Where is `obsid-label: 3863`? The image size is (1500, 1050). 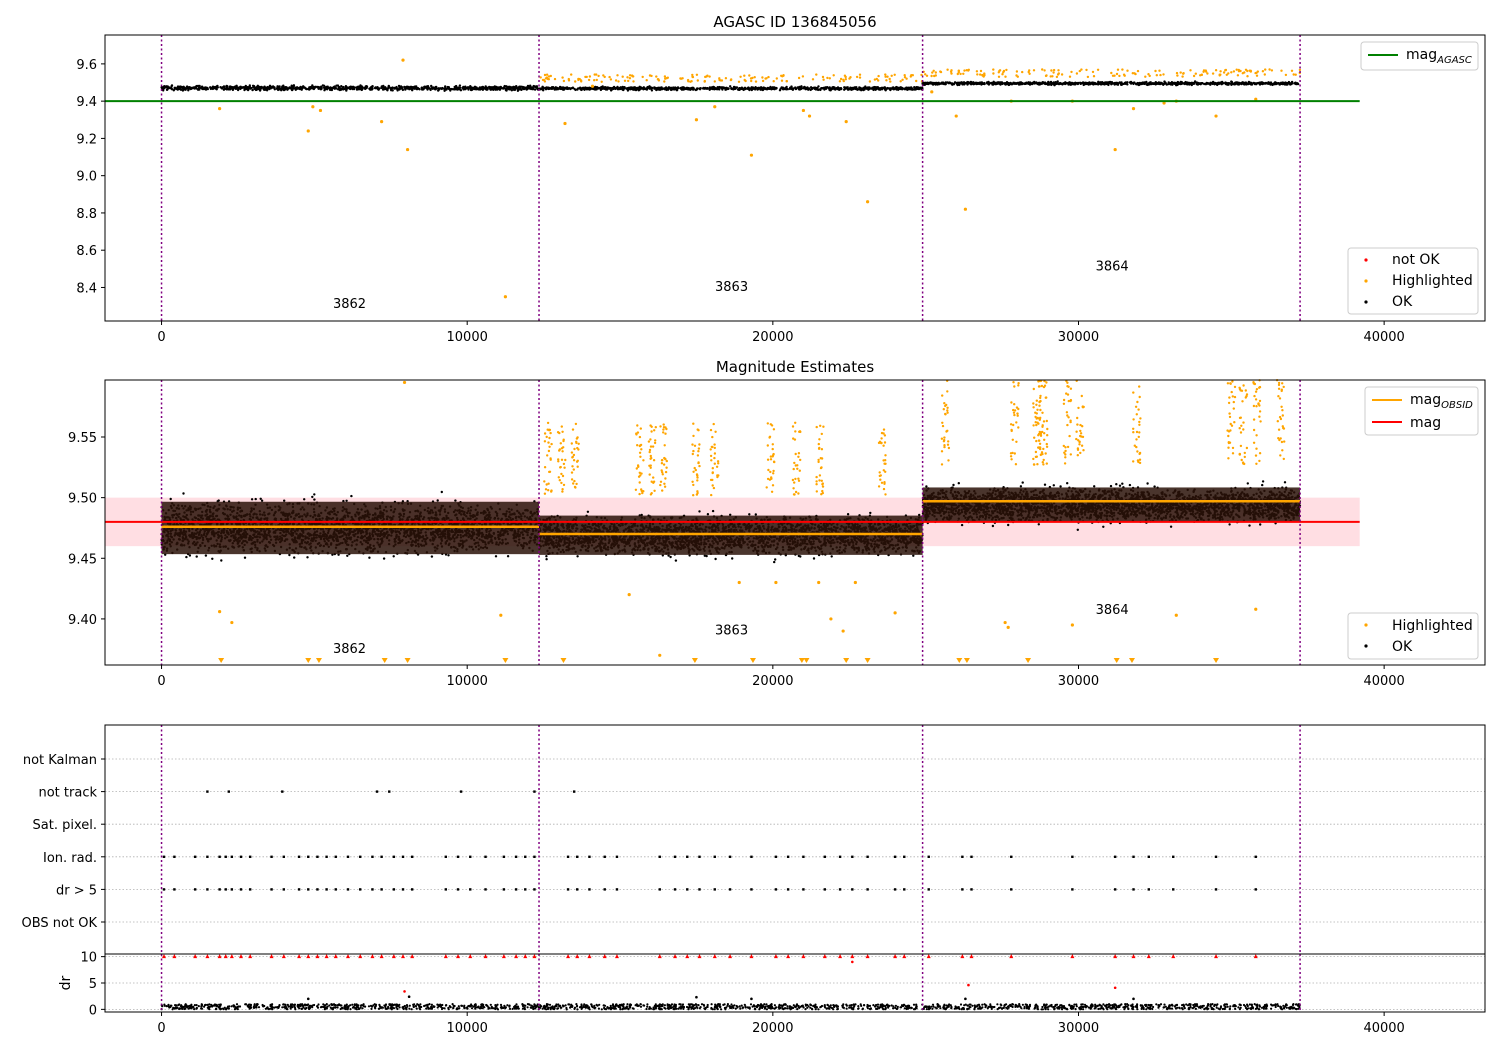 obsid-label: 3863 is located at coordinates (731, 287).